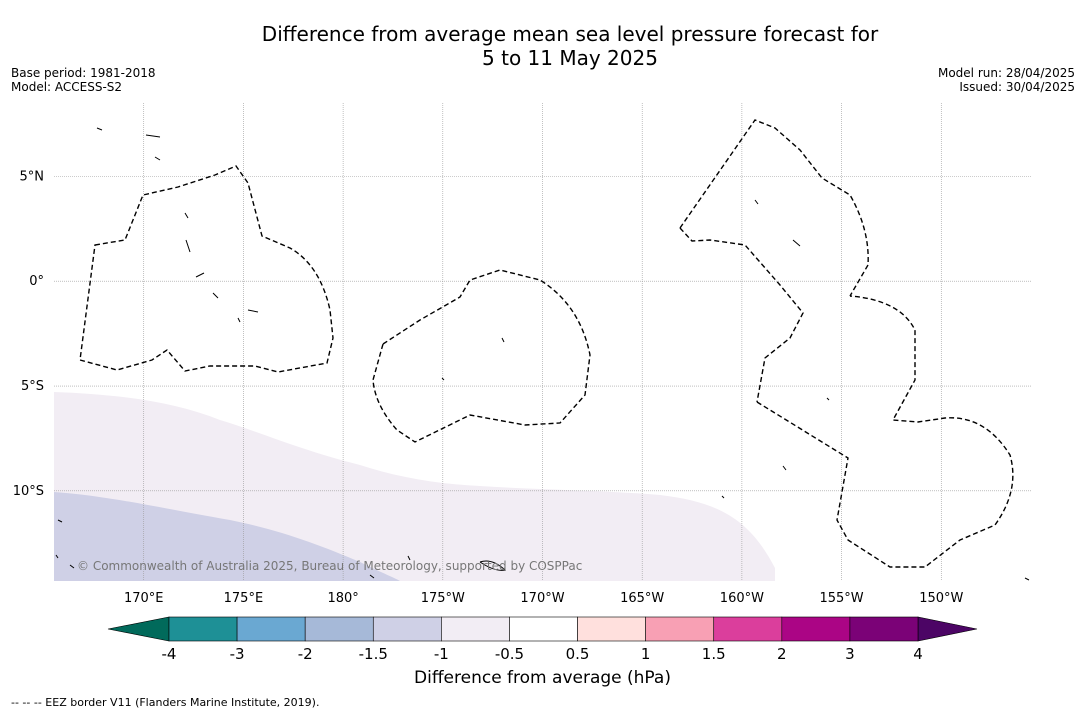  I want to click on colorbar-tick-label: 2, so click(782, 654).